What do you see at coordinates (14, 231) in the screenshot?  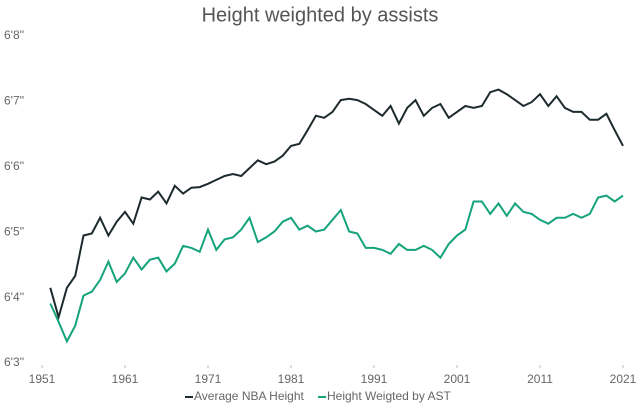 I see `y-tick-label: 6'5''` at bounding box center [14, 231].